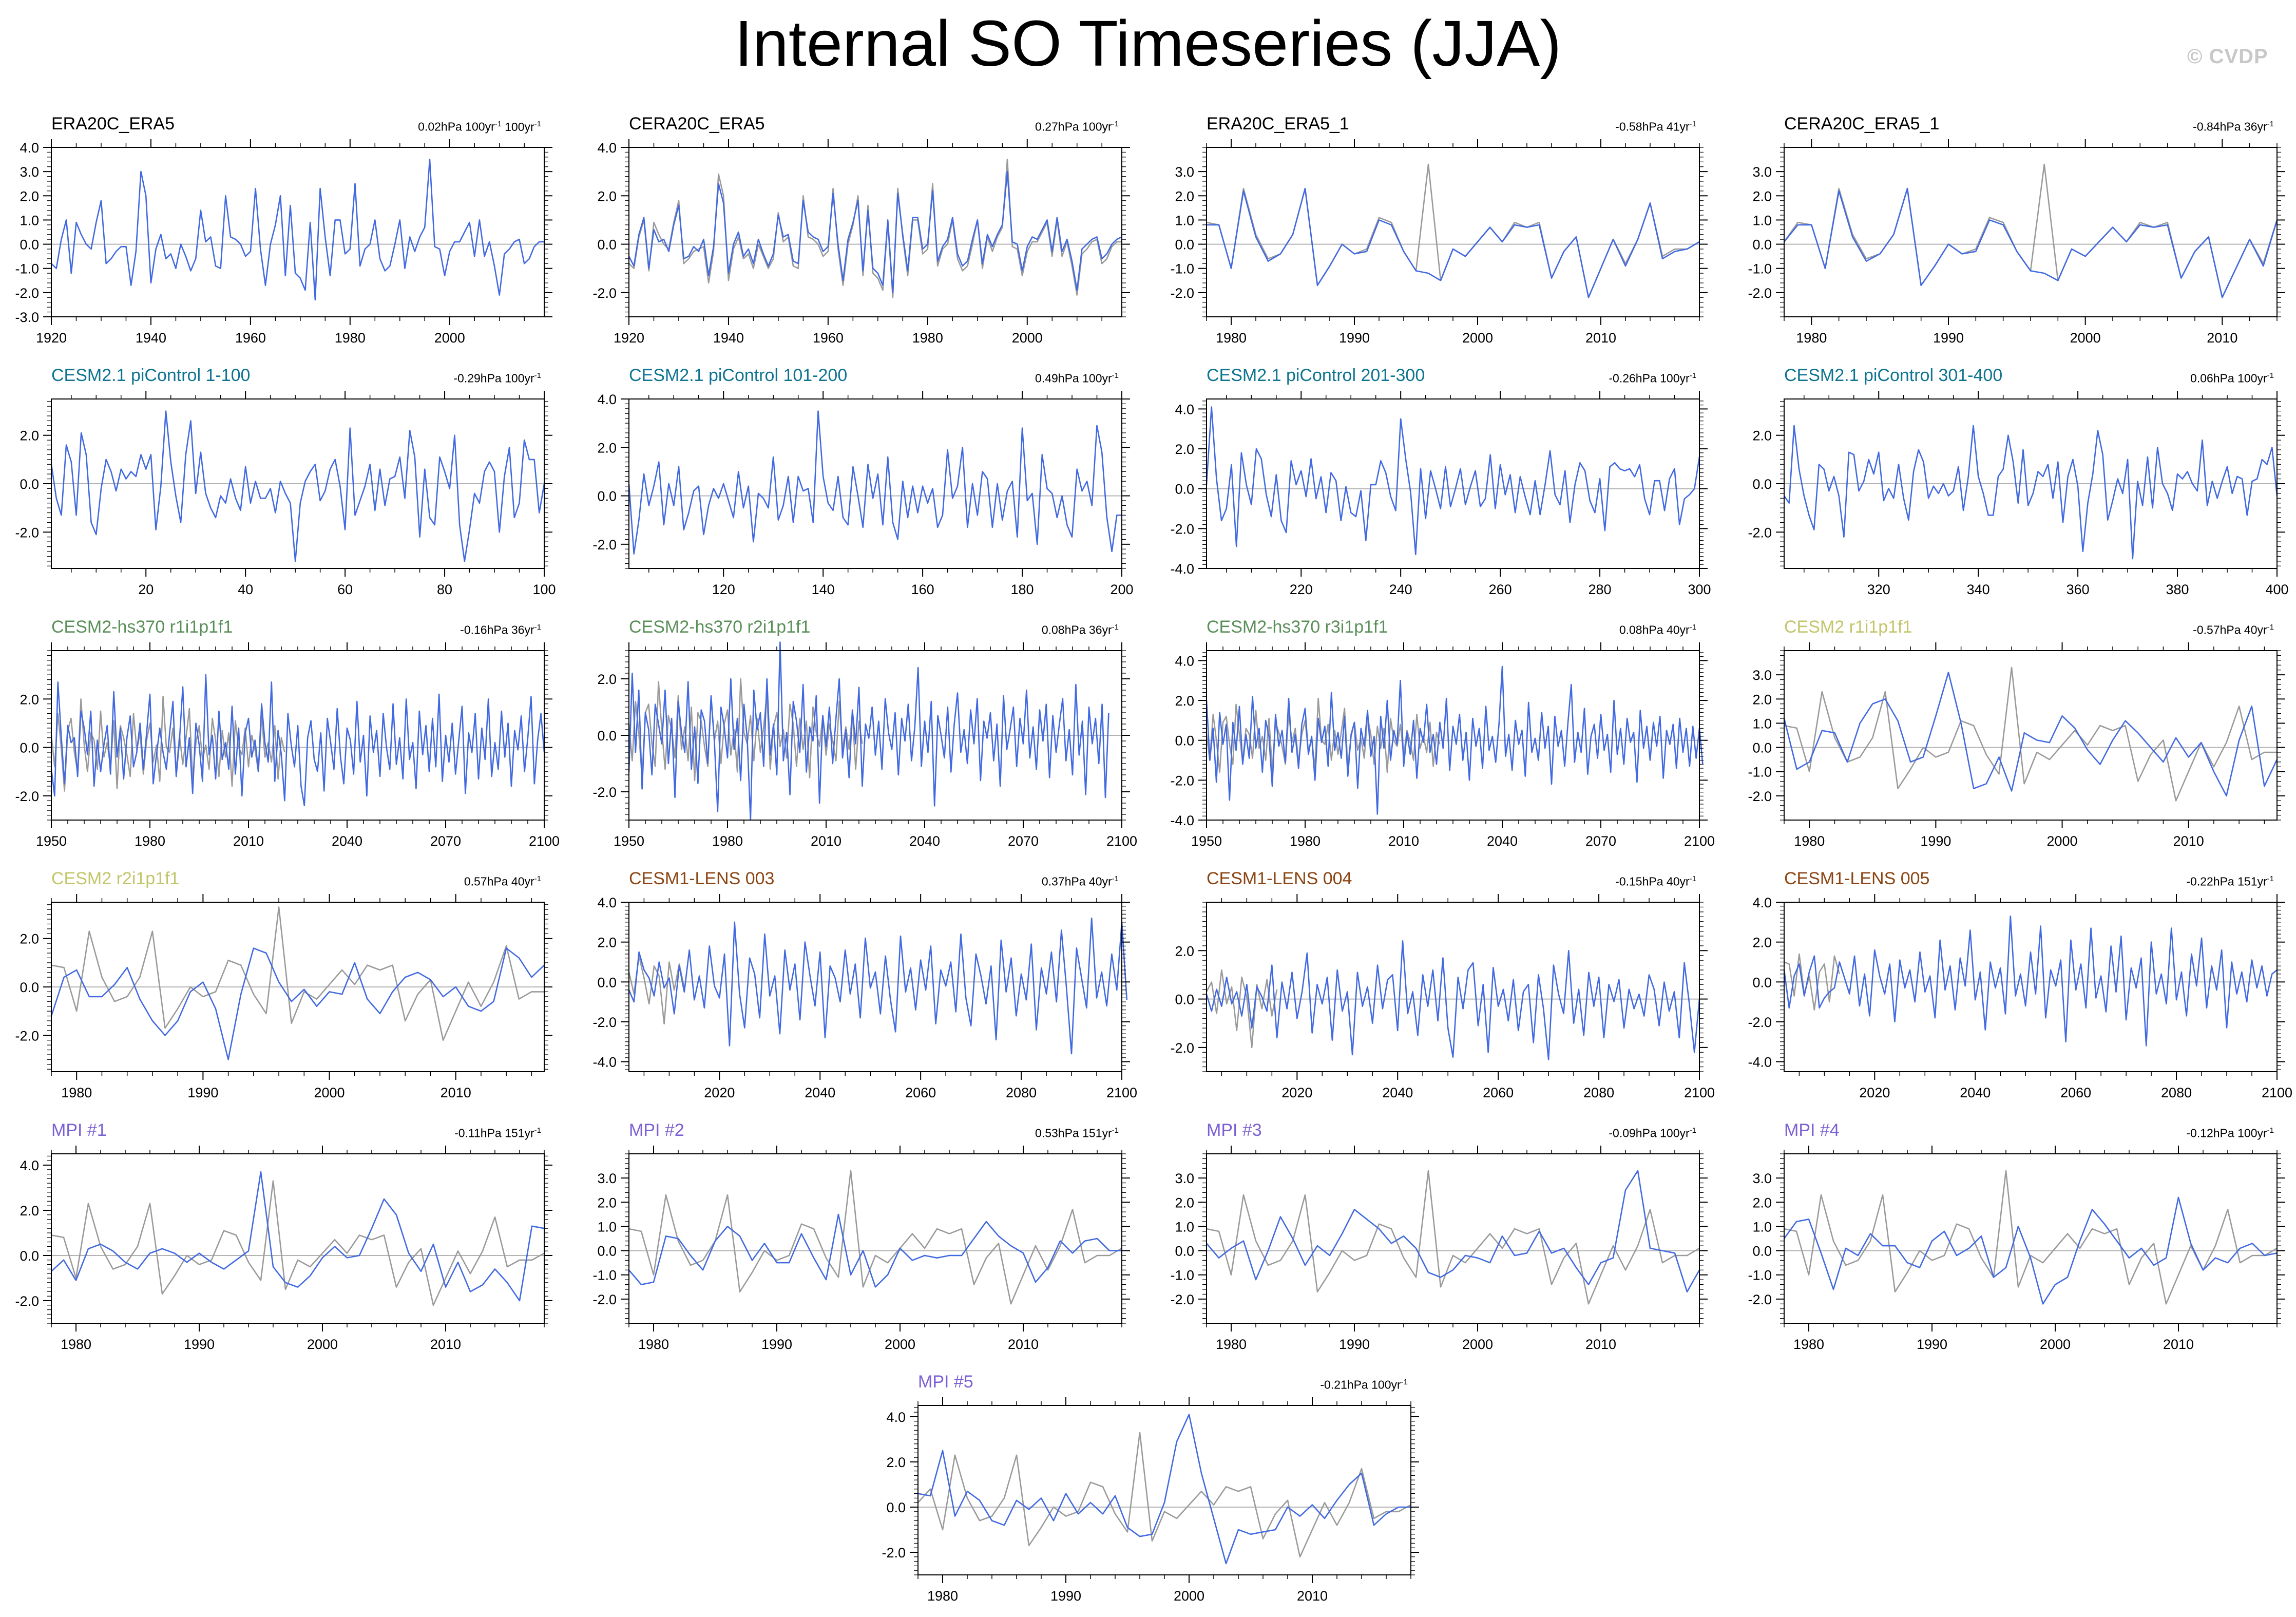  I want to click on panel-title: CESM2.1 piControl 201-300, so click(1316, 375).